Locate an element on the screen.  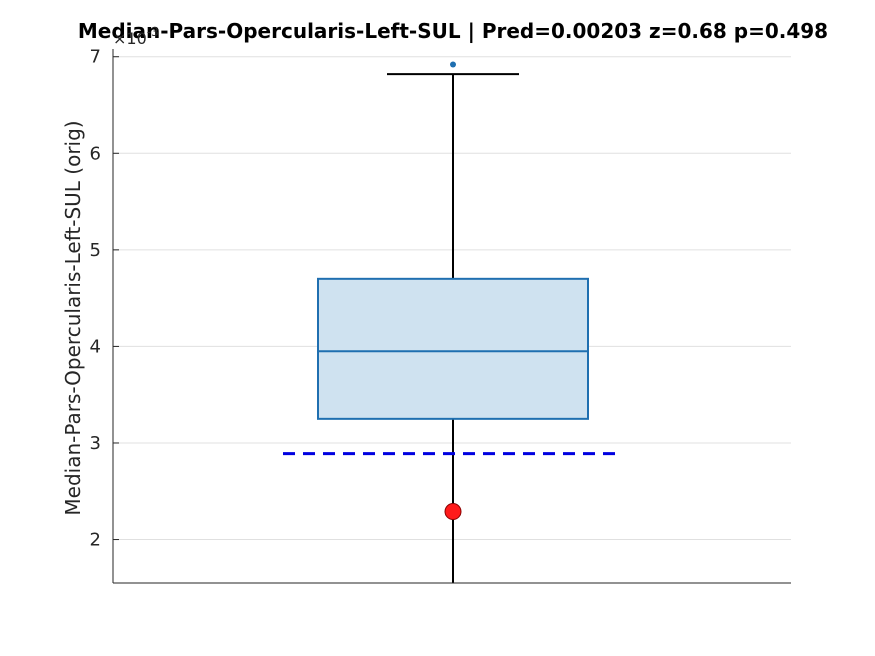
y-tick-label: 4 is located at coordinates (95, 346).